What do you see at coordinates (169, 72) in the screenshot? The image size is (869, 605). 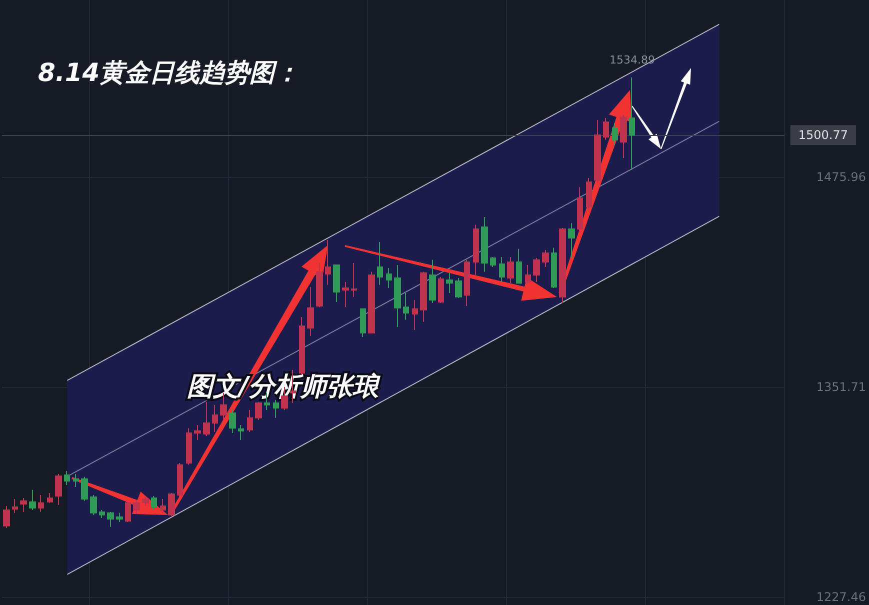 I see `text: 8.14黄金日线趋势图：` at bounding box center [169, 72].